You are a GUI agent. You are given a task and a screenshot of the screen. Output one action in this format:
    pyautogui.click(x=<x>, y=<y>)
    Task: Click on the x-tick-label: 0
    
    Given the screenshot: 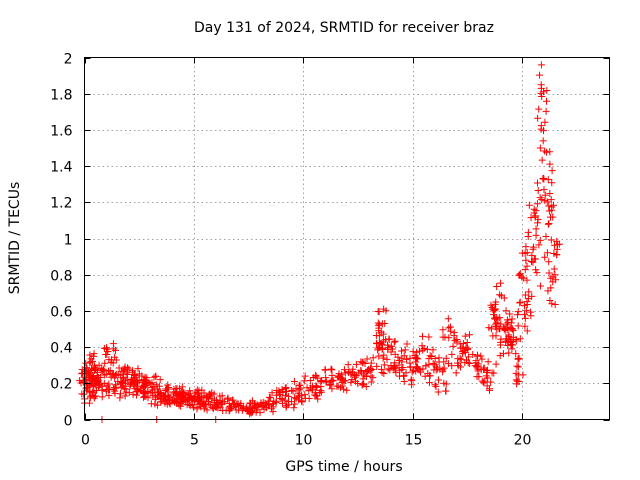 What is the action you would take?
    pyautogui.click(x=85, y=441)
    